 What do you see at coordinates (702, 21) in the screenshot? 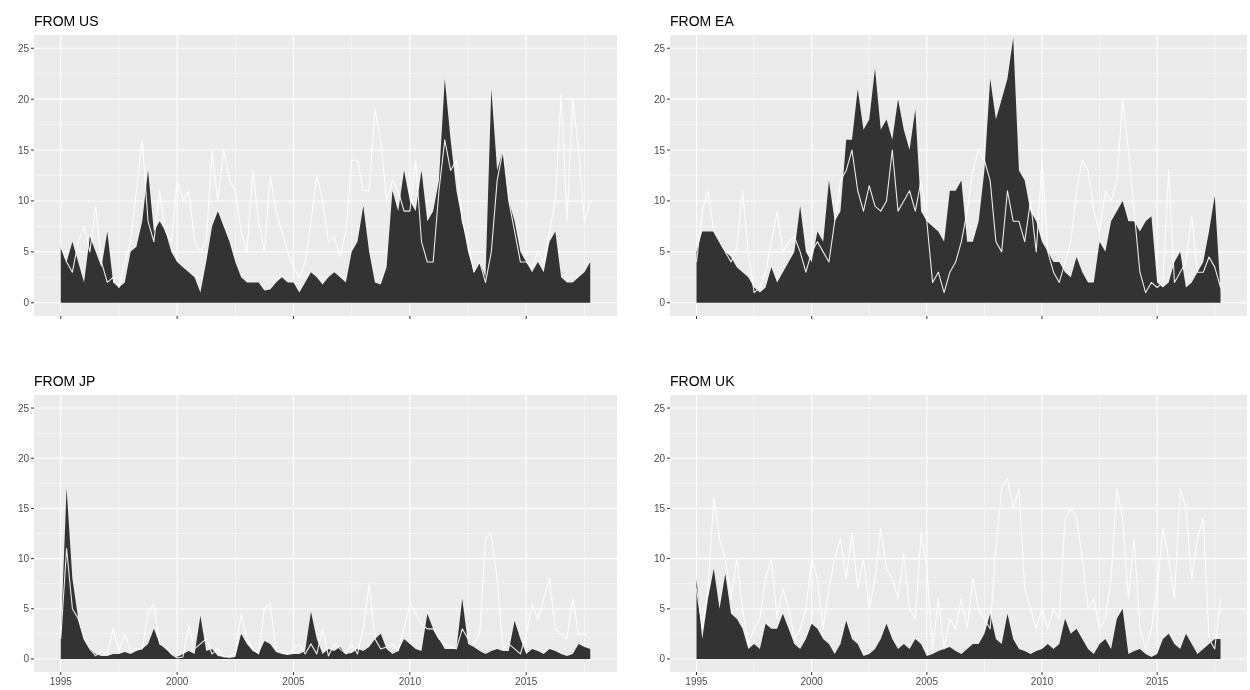
I see `chart-title: FROM EA` at bounding box center [702, 21].